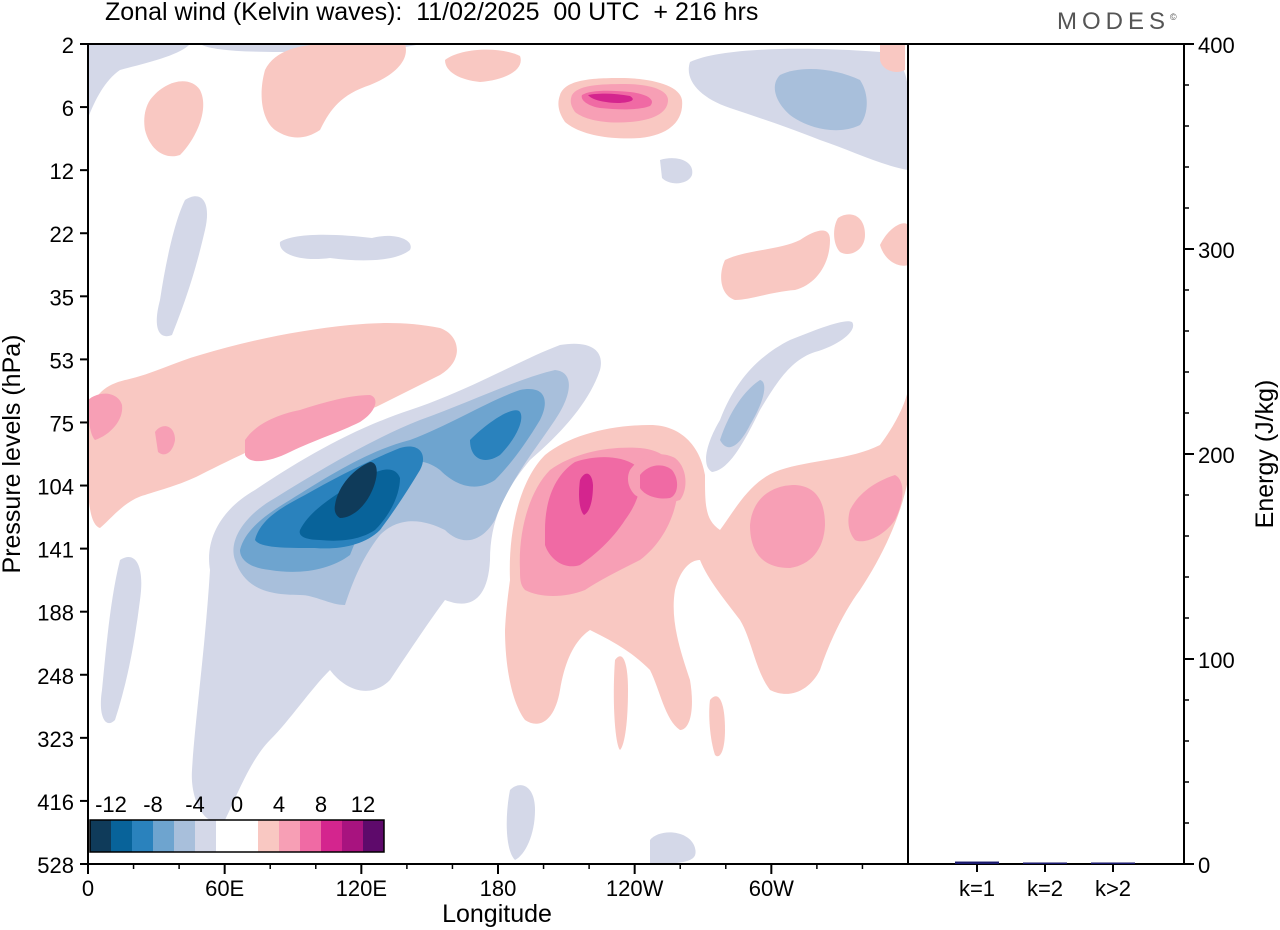 This screenshot has width=1280, height=930. What do you see at coordinates (361, 888) in the screenshot?
I see `x-tick-label: 120E` at bounding box center [361, 888].